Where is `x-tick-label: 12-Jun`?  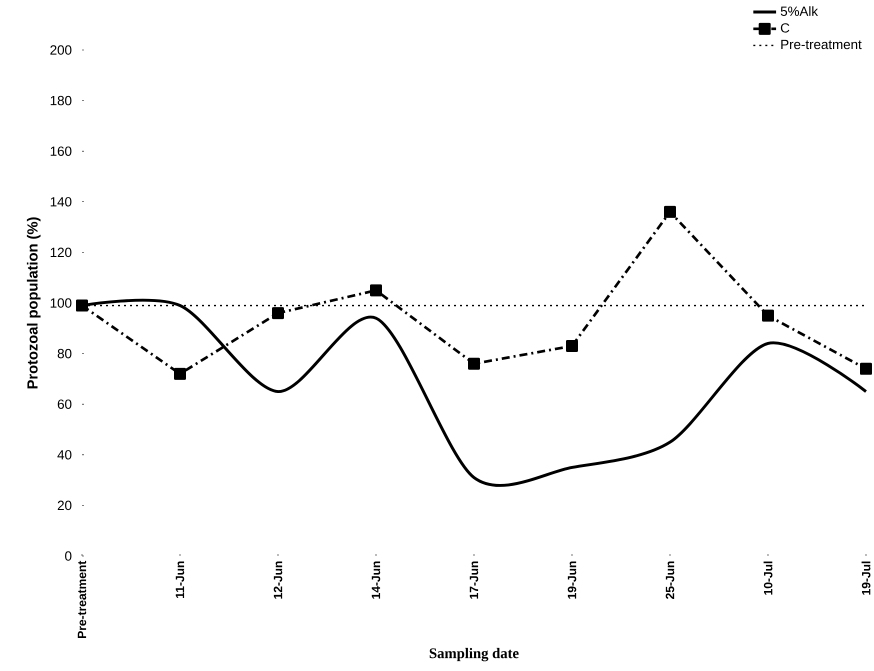
x-tick-label: 12-Jun is located at coordinates (278, 580).